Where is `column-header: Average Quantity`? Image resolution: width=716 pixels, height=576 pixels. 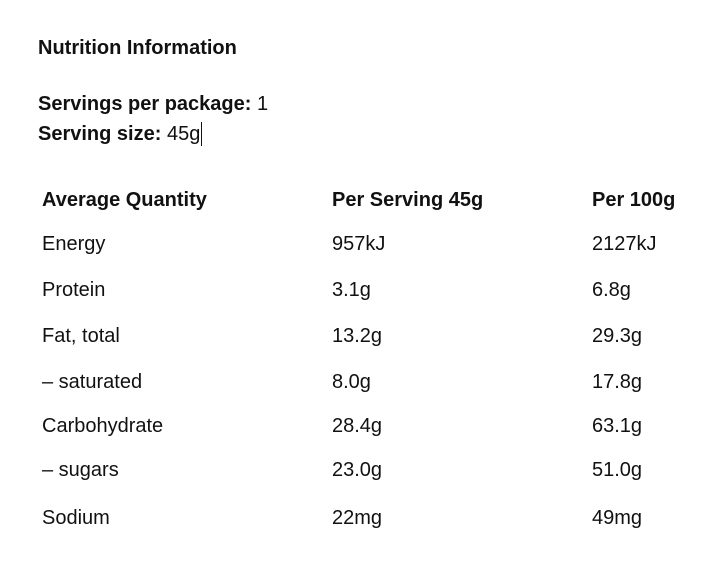 column-header: Average Quantity is located at coordinates (124, 200).